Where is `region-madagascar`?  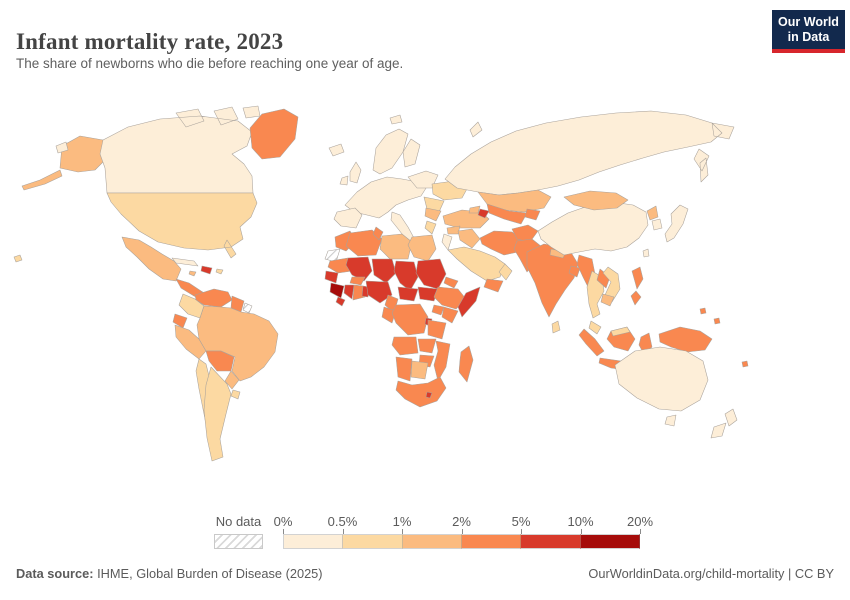
region-madagascar is located at coordinates (466, 364).